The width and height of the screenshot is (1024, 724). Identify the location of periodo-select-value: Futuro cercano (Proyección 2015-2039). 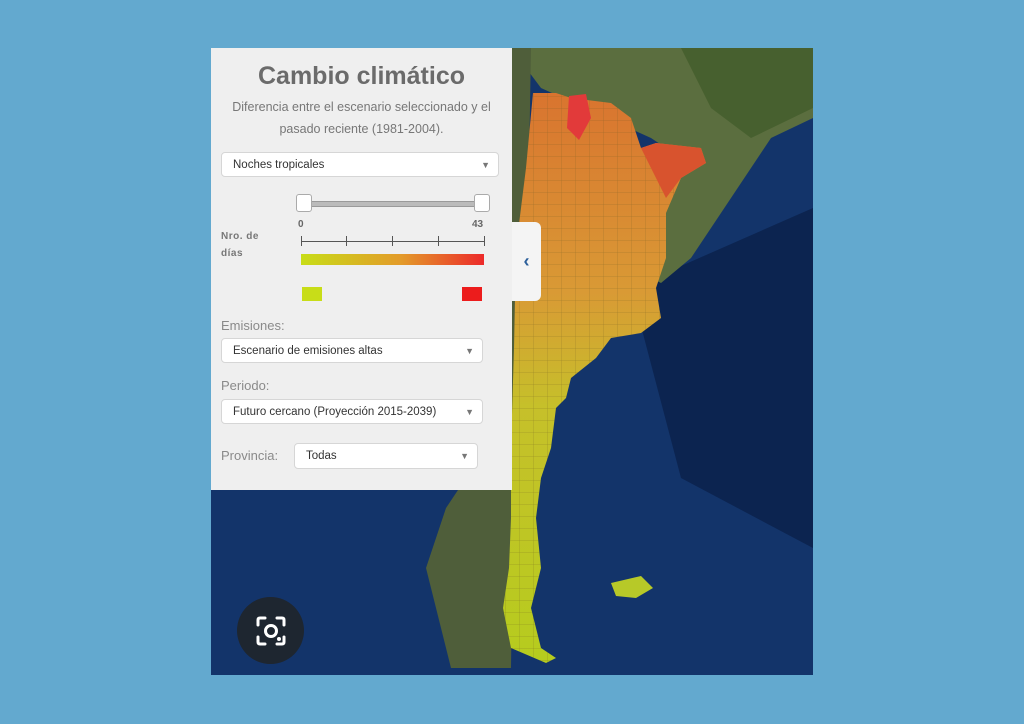
(335, 411).